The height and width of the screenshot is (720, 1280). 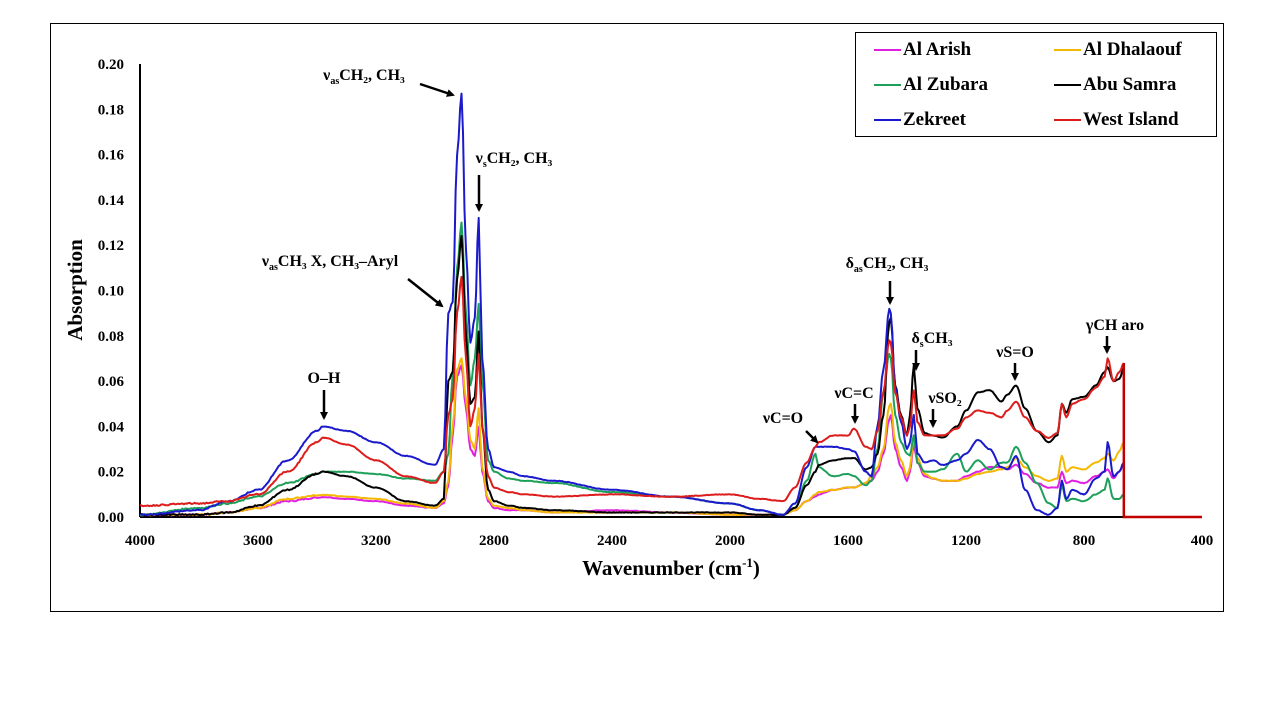 What do you see at coordinates (494, 541) in the screenshot?
I see `x-tick-label: 2800` at bounding box center [494, 541].